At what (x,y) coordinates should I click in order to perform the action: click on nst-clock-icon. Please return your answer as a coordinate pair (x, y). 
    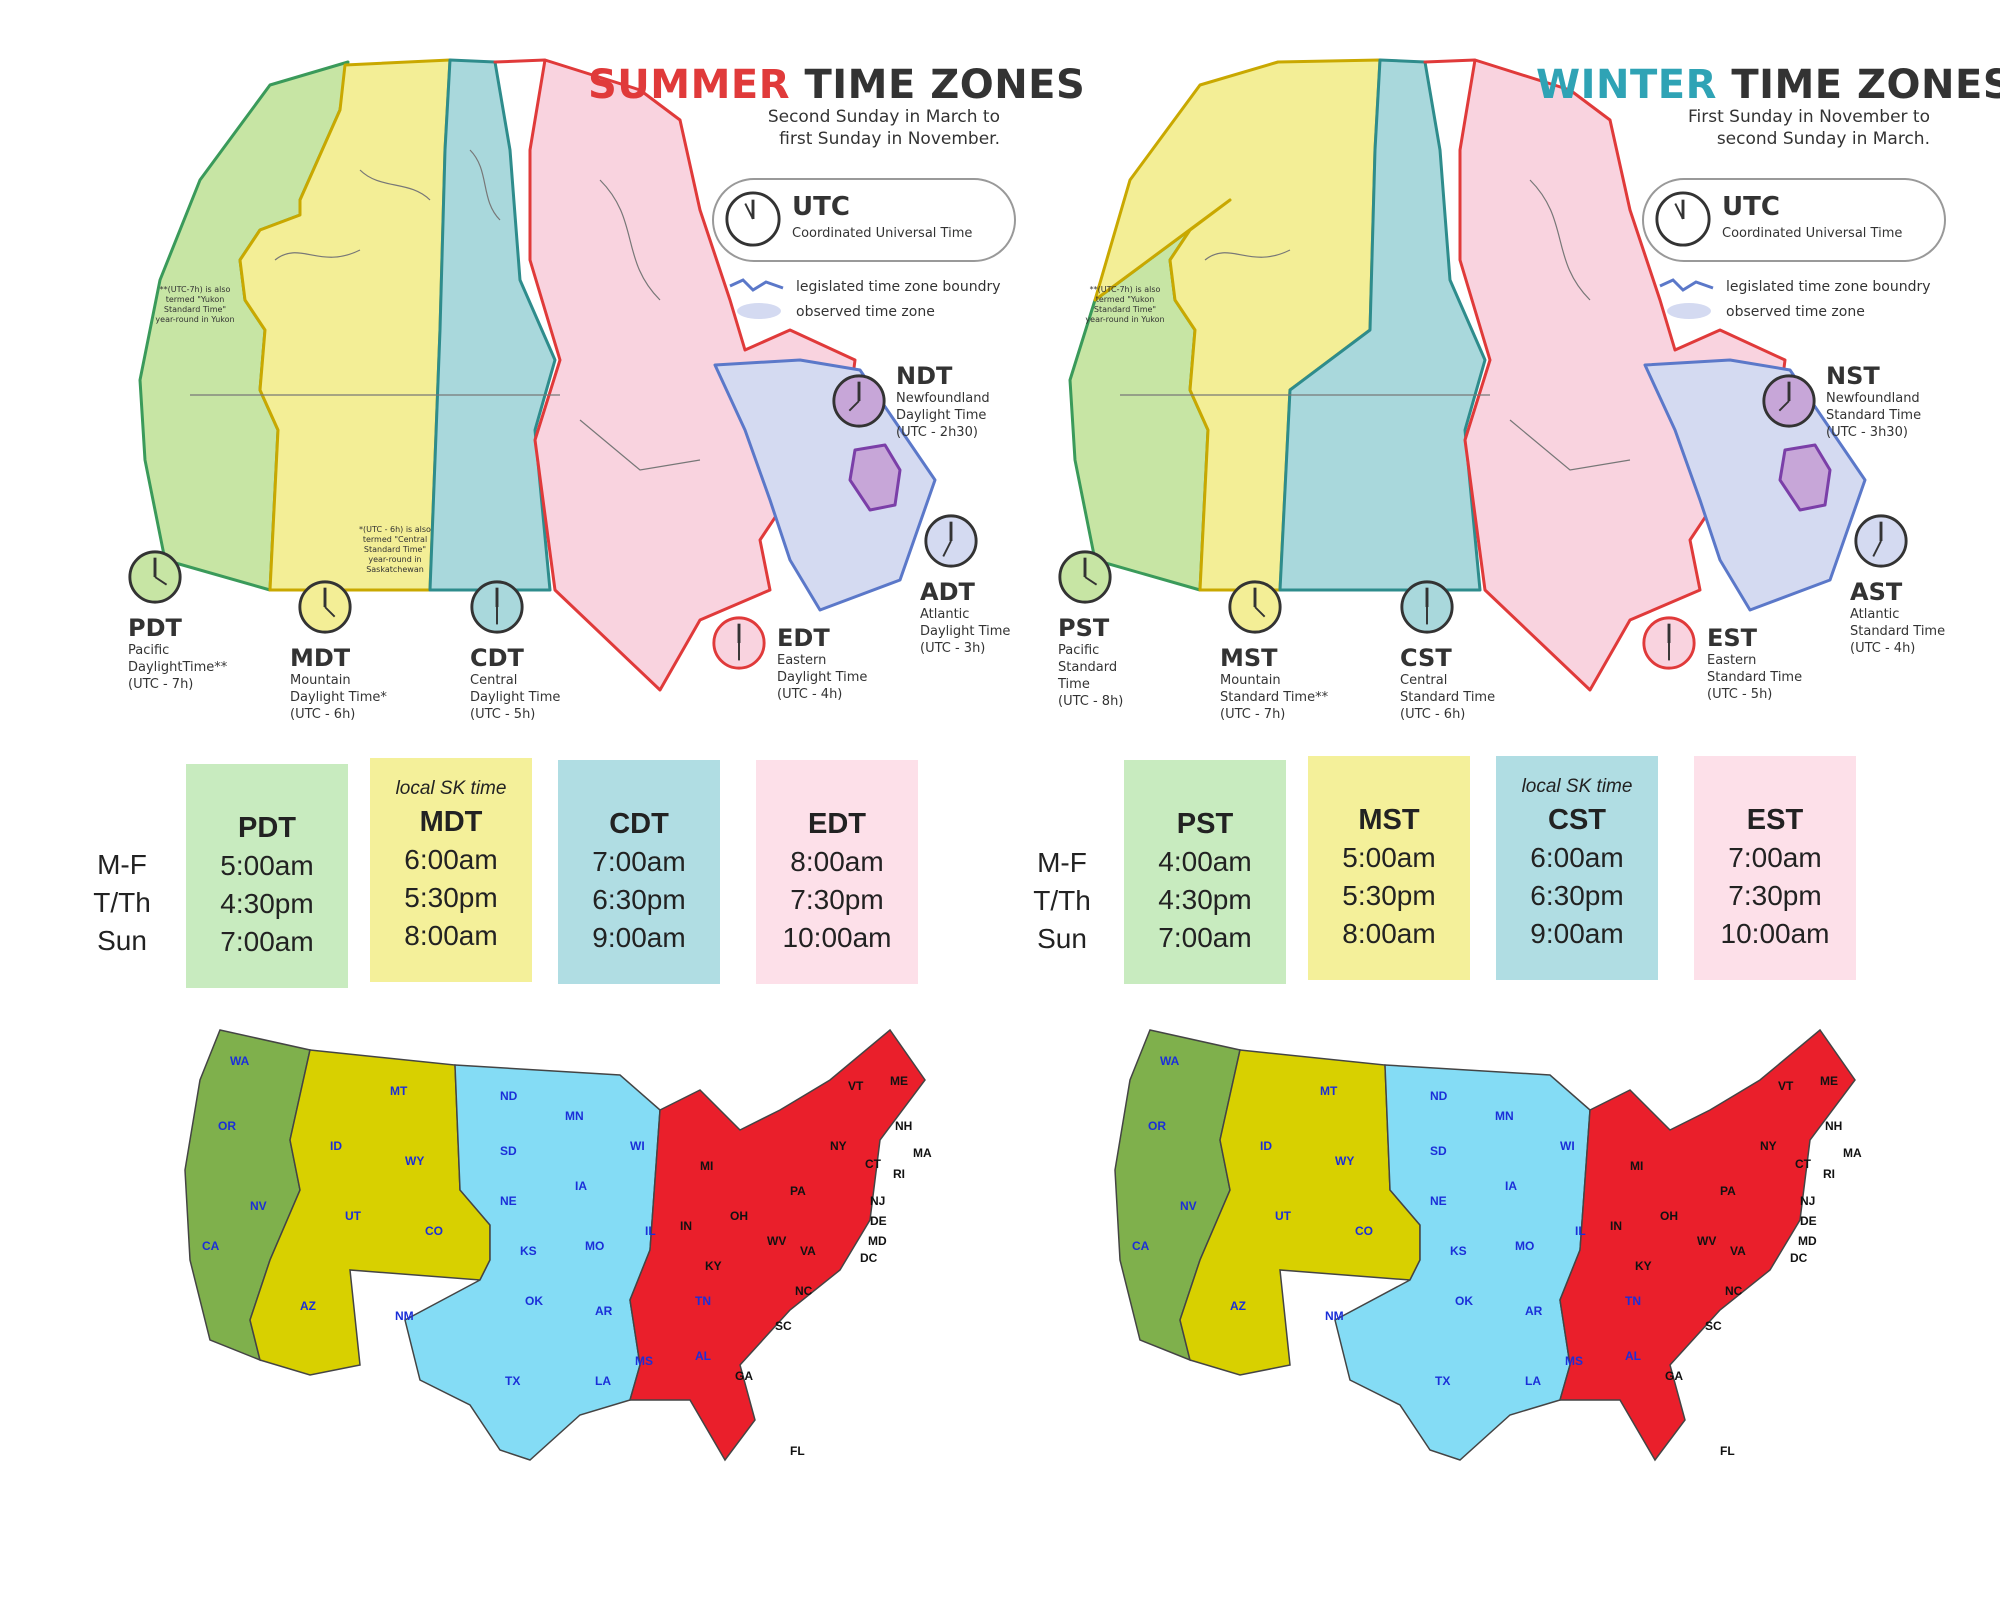
    Looking at the image, I should click on (1789, 401).